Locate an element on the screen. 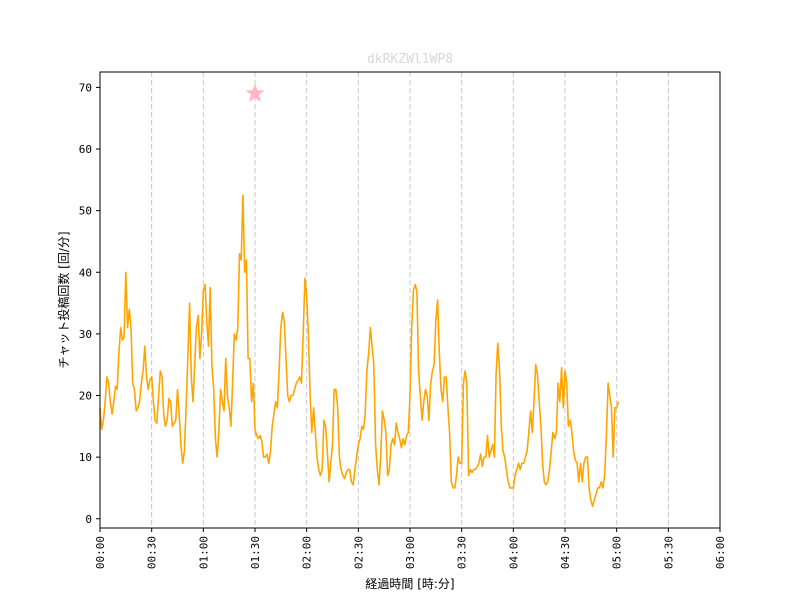  y-tick-label: 0 is located at coordinates (88, 519).